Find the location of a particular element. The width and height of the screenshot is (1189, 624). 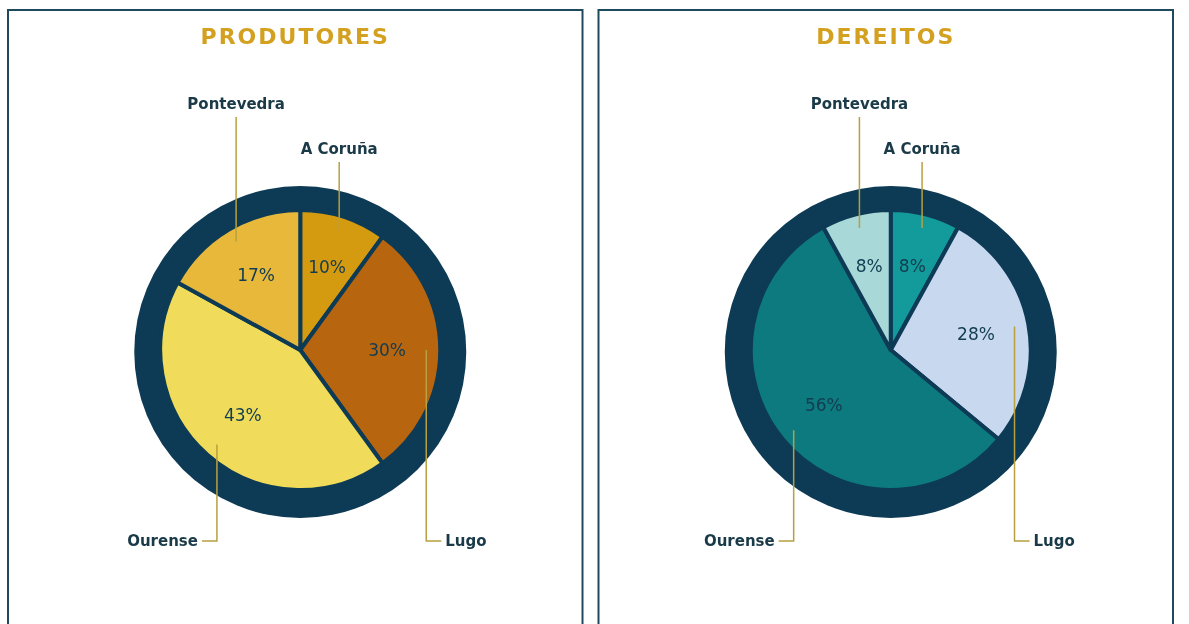

data-label: 10% is located at coordinates (327, 267).